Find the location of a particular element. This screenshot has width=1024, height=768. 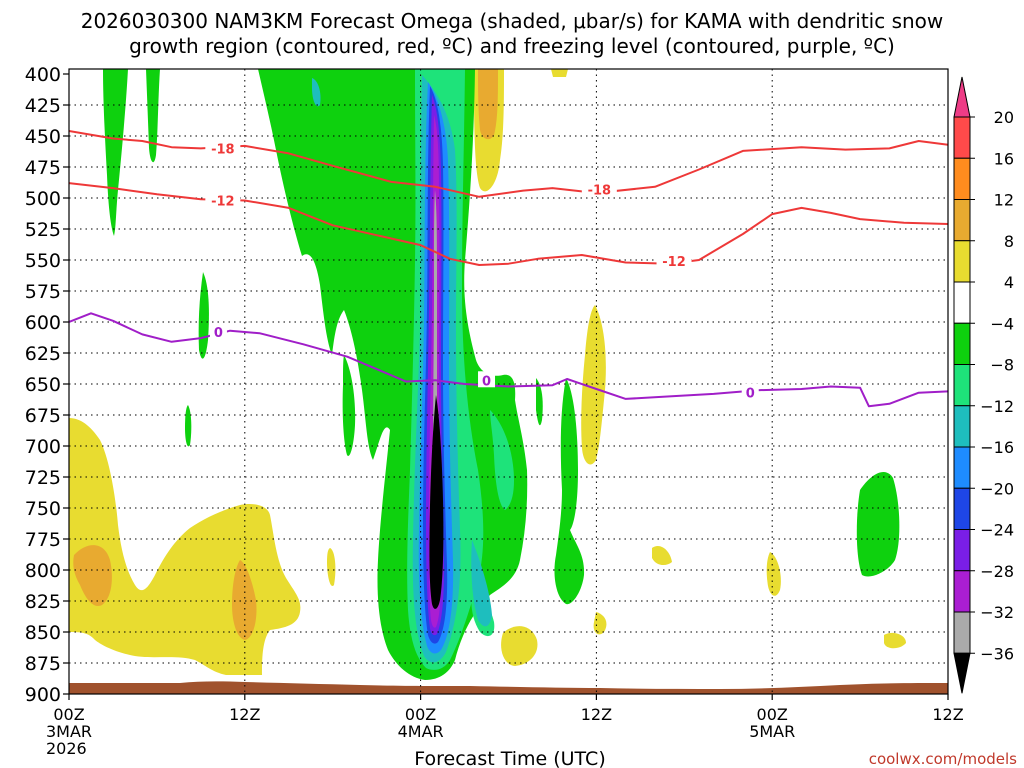

y-tick-label: 675 is located at coordinates (43, 416).